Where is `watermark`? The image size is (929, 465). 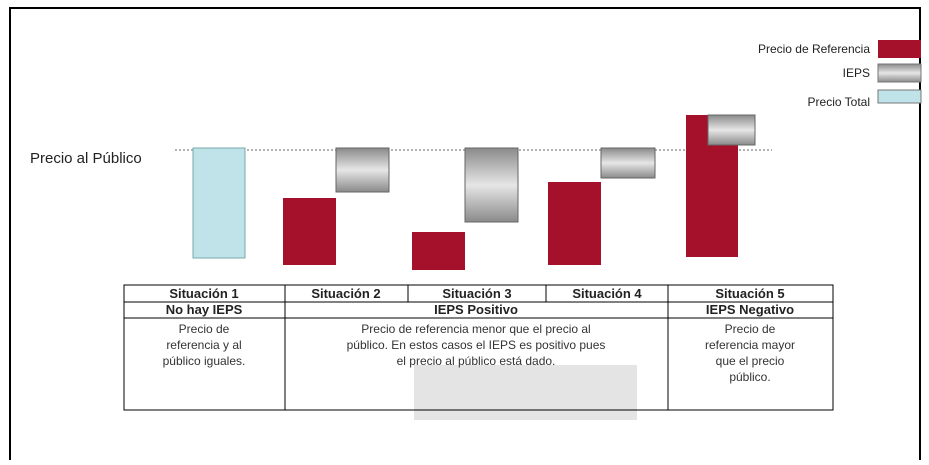
watermark is located at coordinates (525, 392).